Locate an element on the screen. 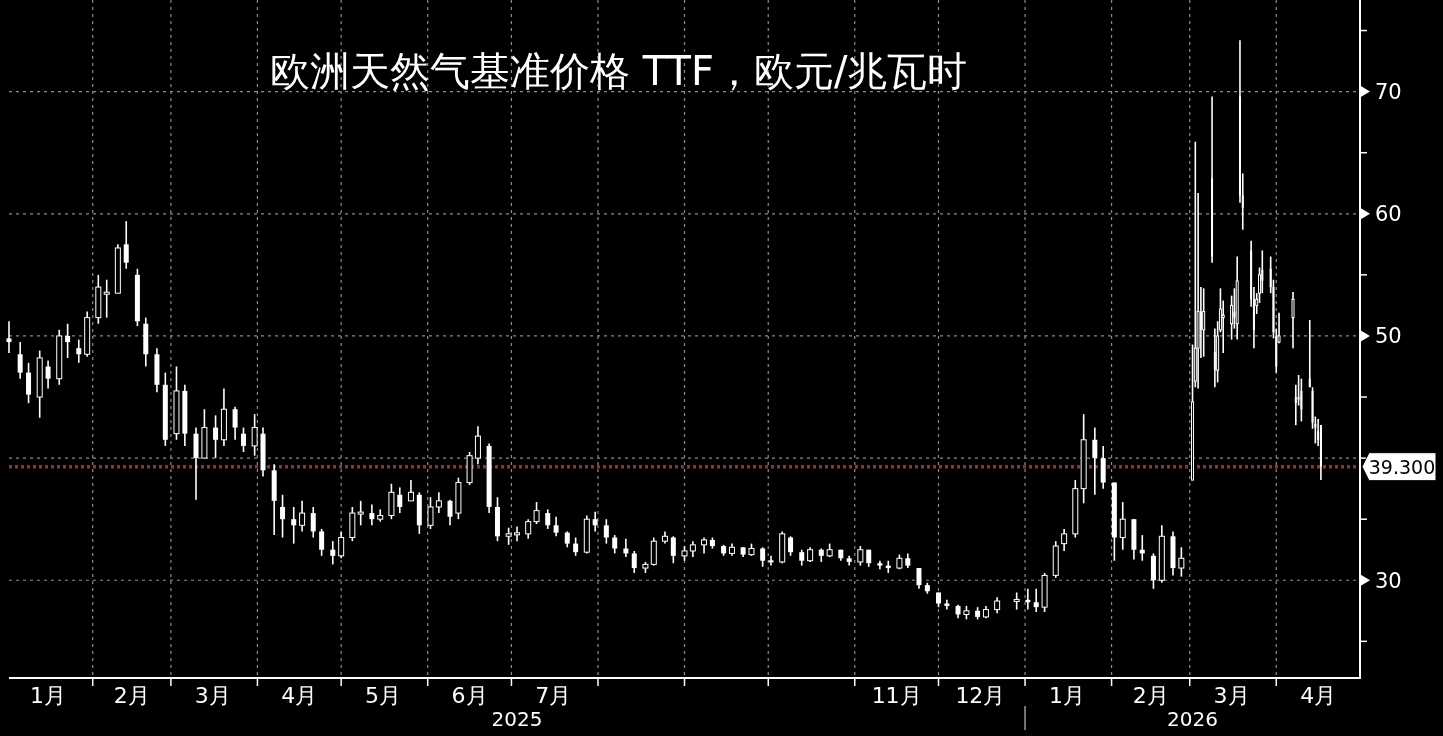 This screenshot has width=1443, height=736. y-tick-label: 50 is located at coordinates (1388, 336).